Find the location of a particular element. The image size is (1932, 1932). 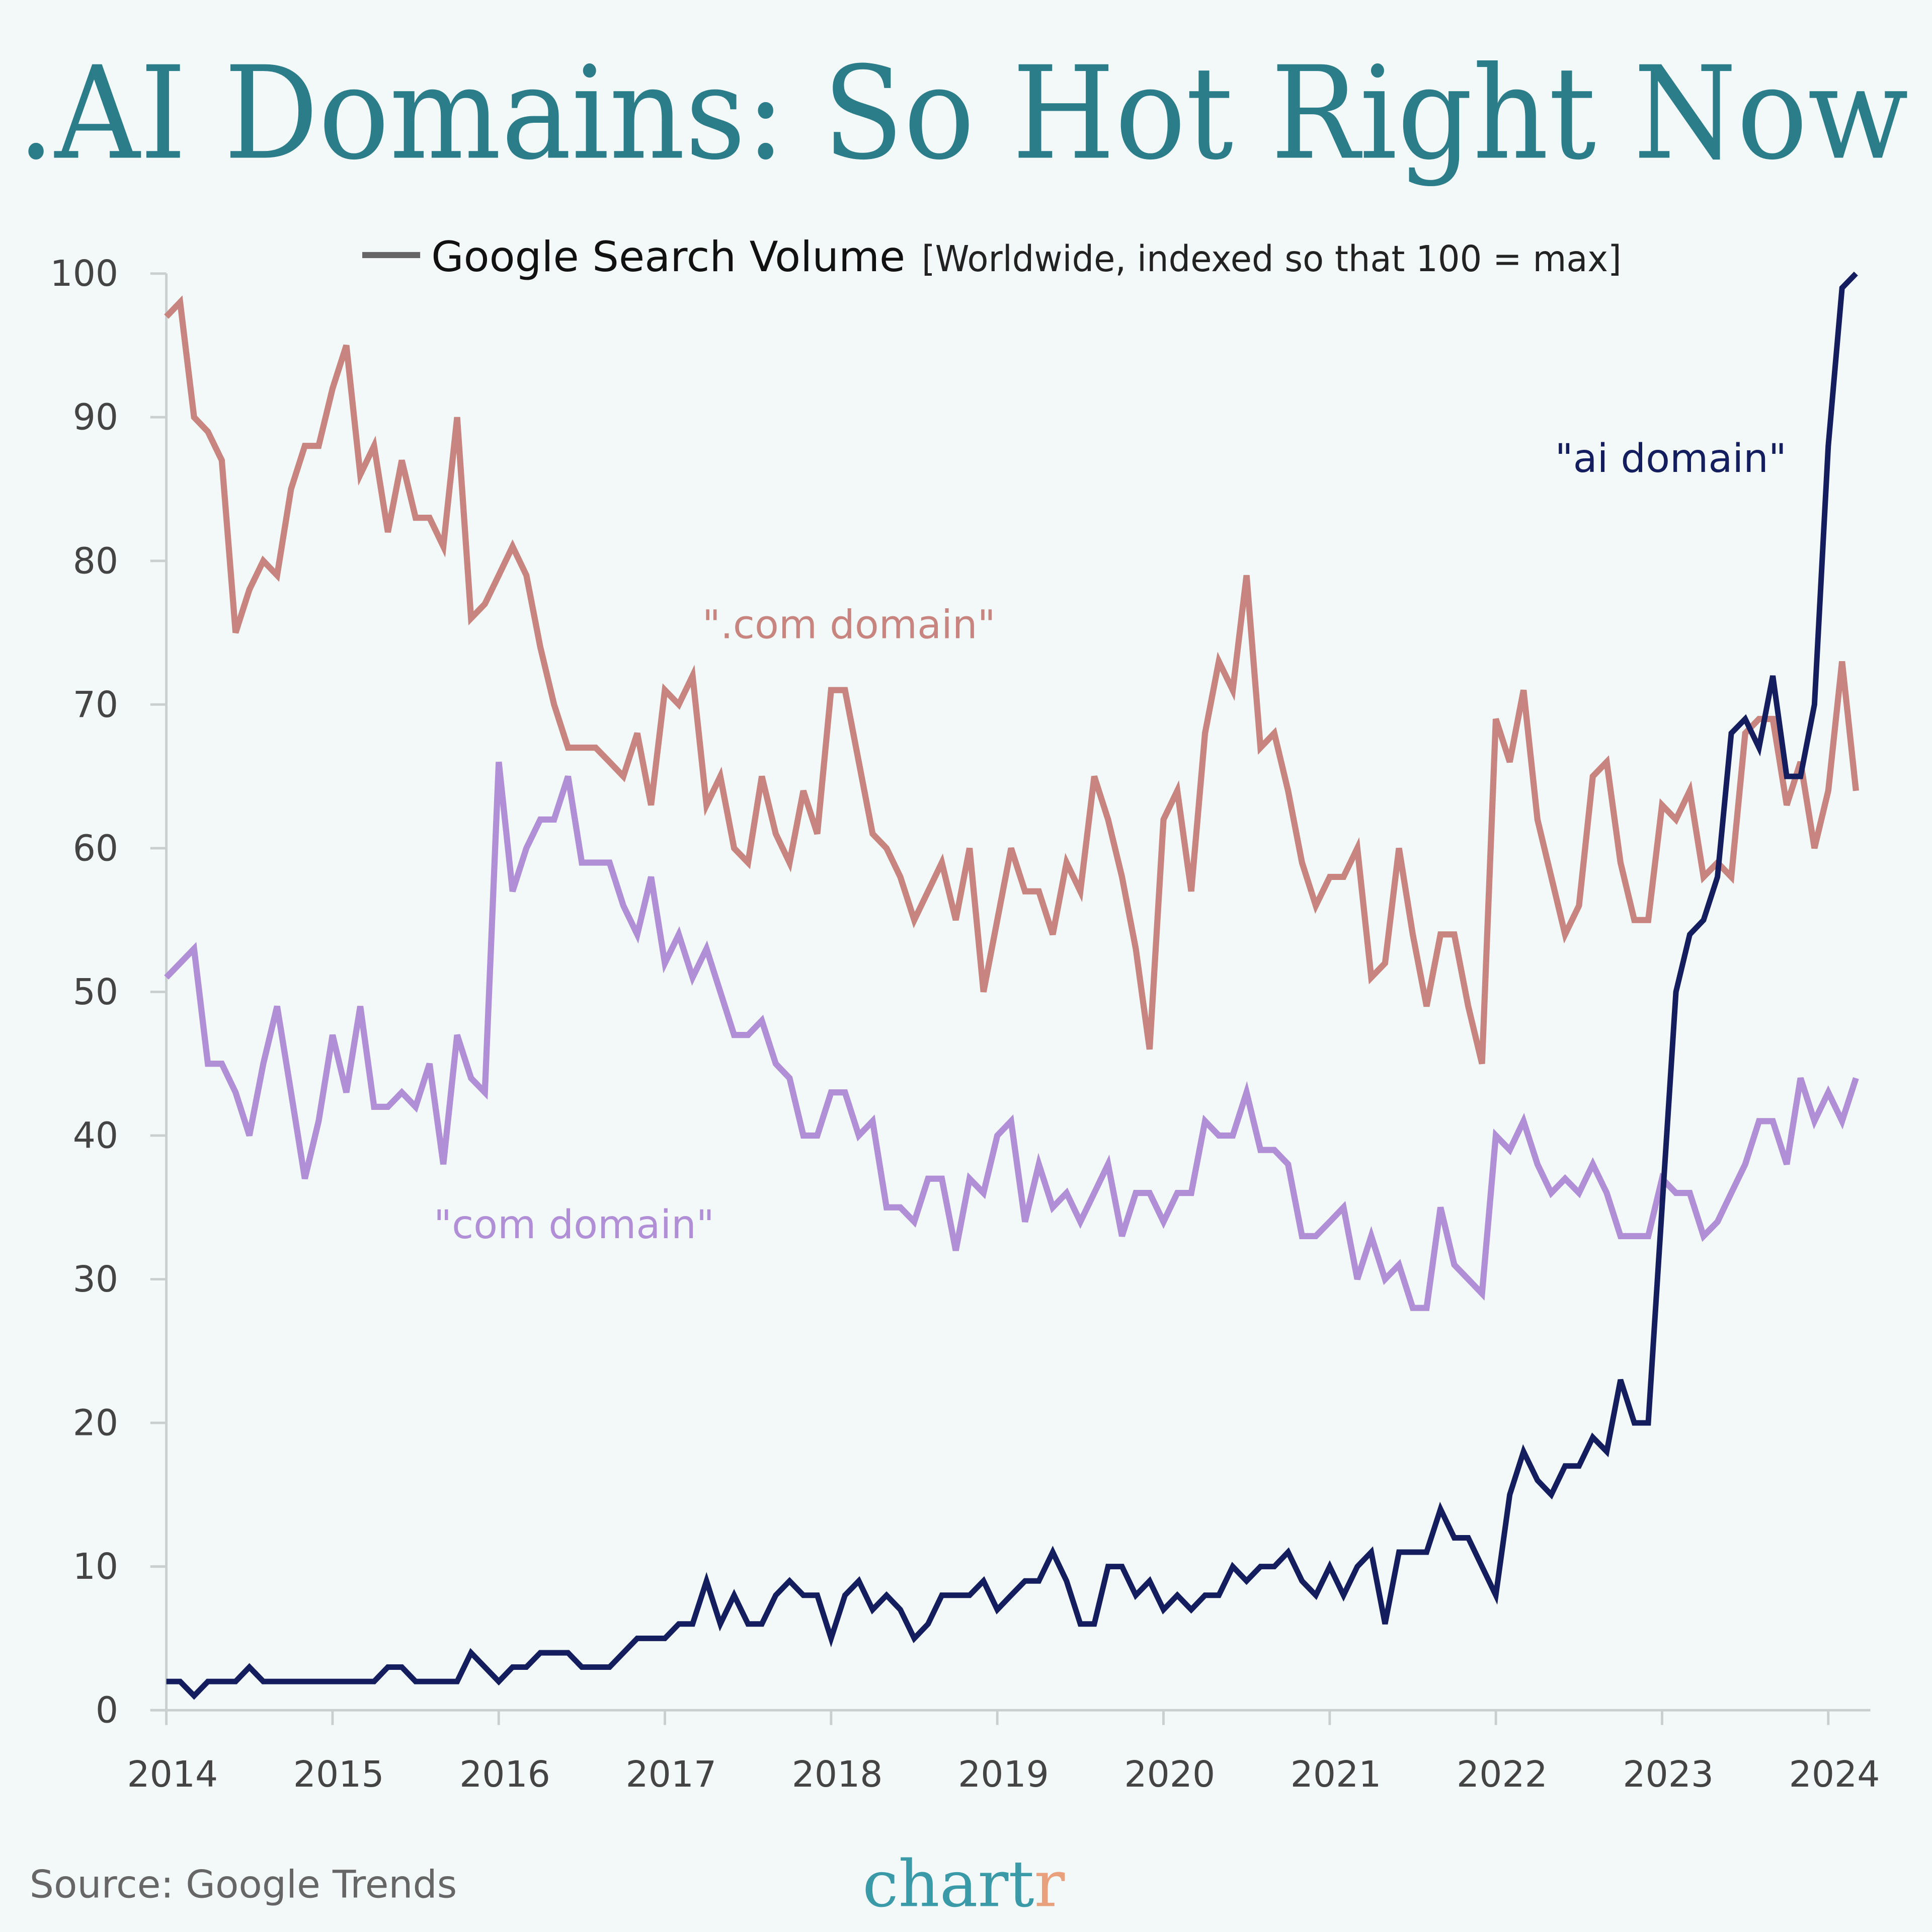

y-tick-label: 0 is located at coordinates (107, 1710).